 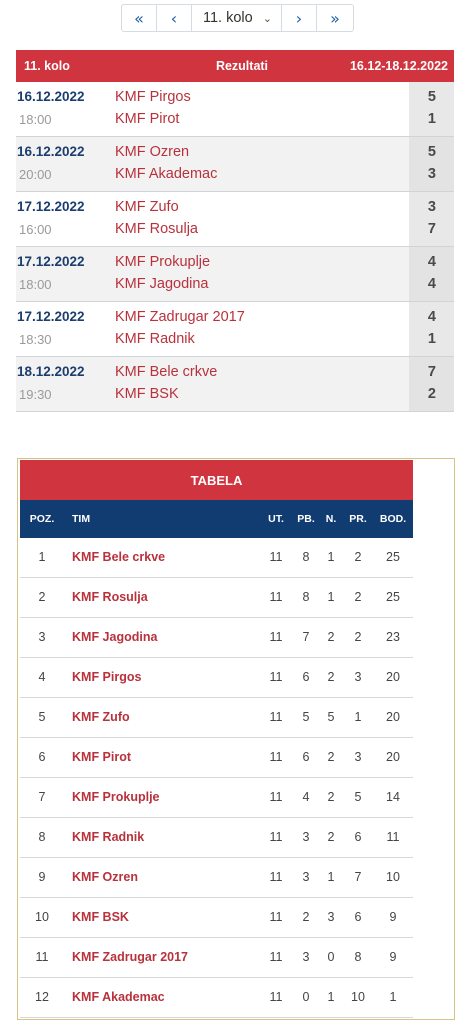 I want to click on cell-pb: 8, so click(x=306, y=597).